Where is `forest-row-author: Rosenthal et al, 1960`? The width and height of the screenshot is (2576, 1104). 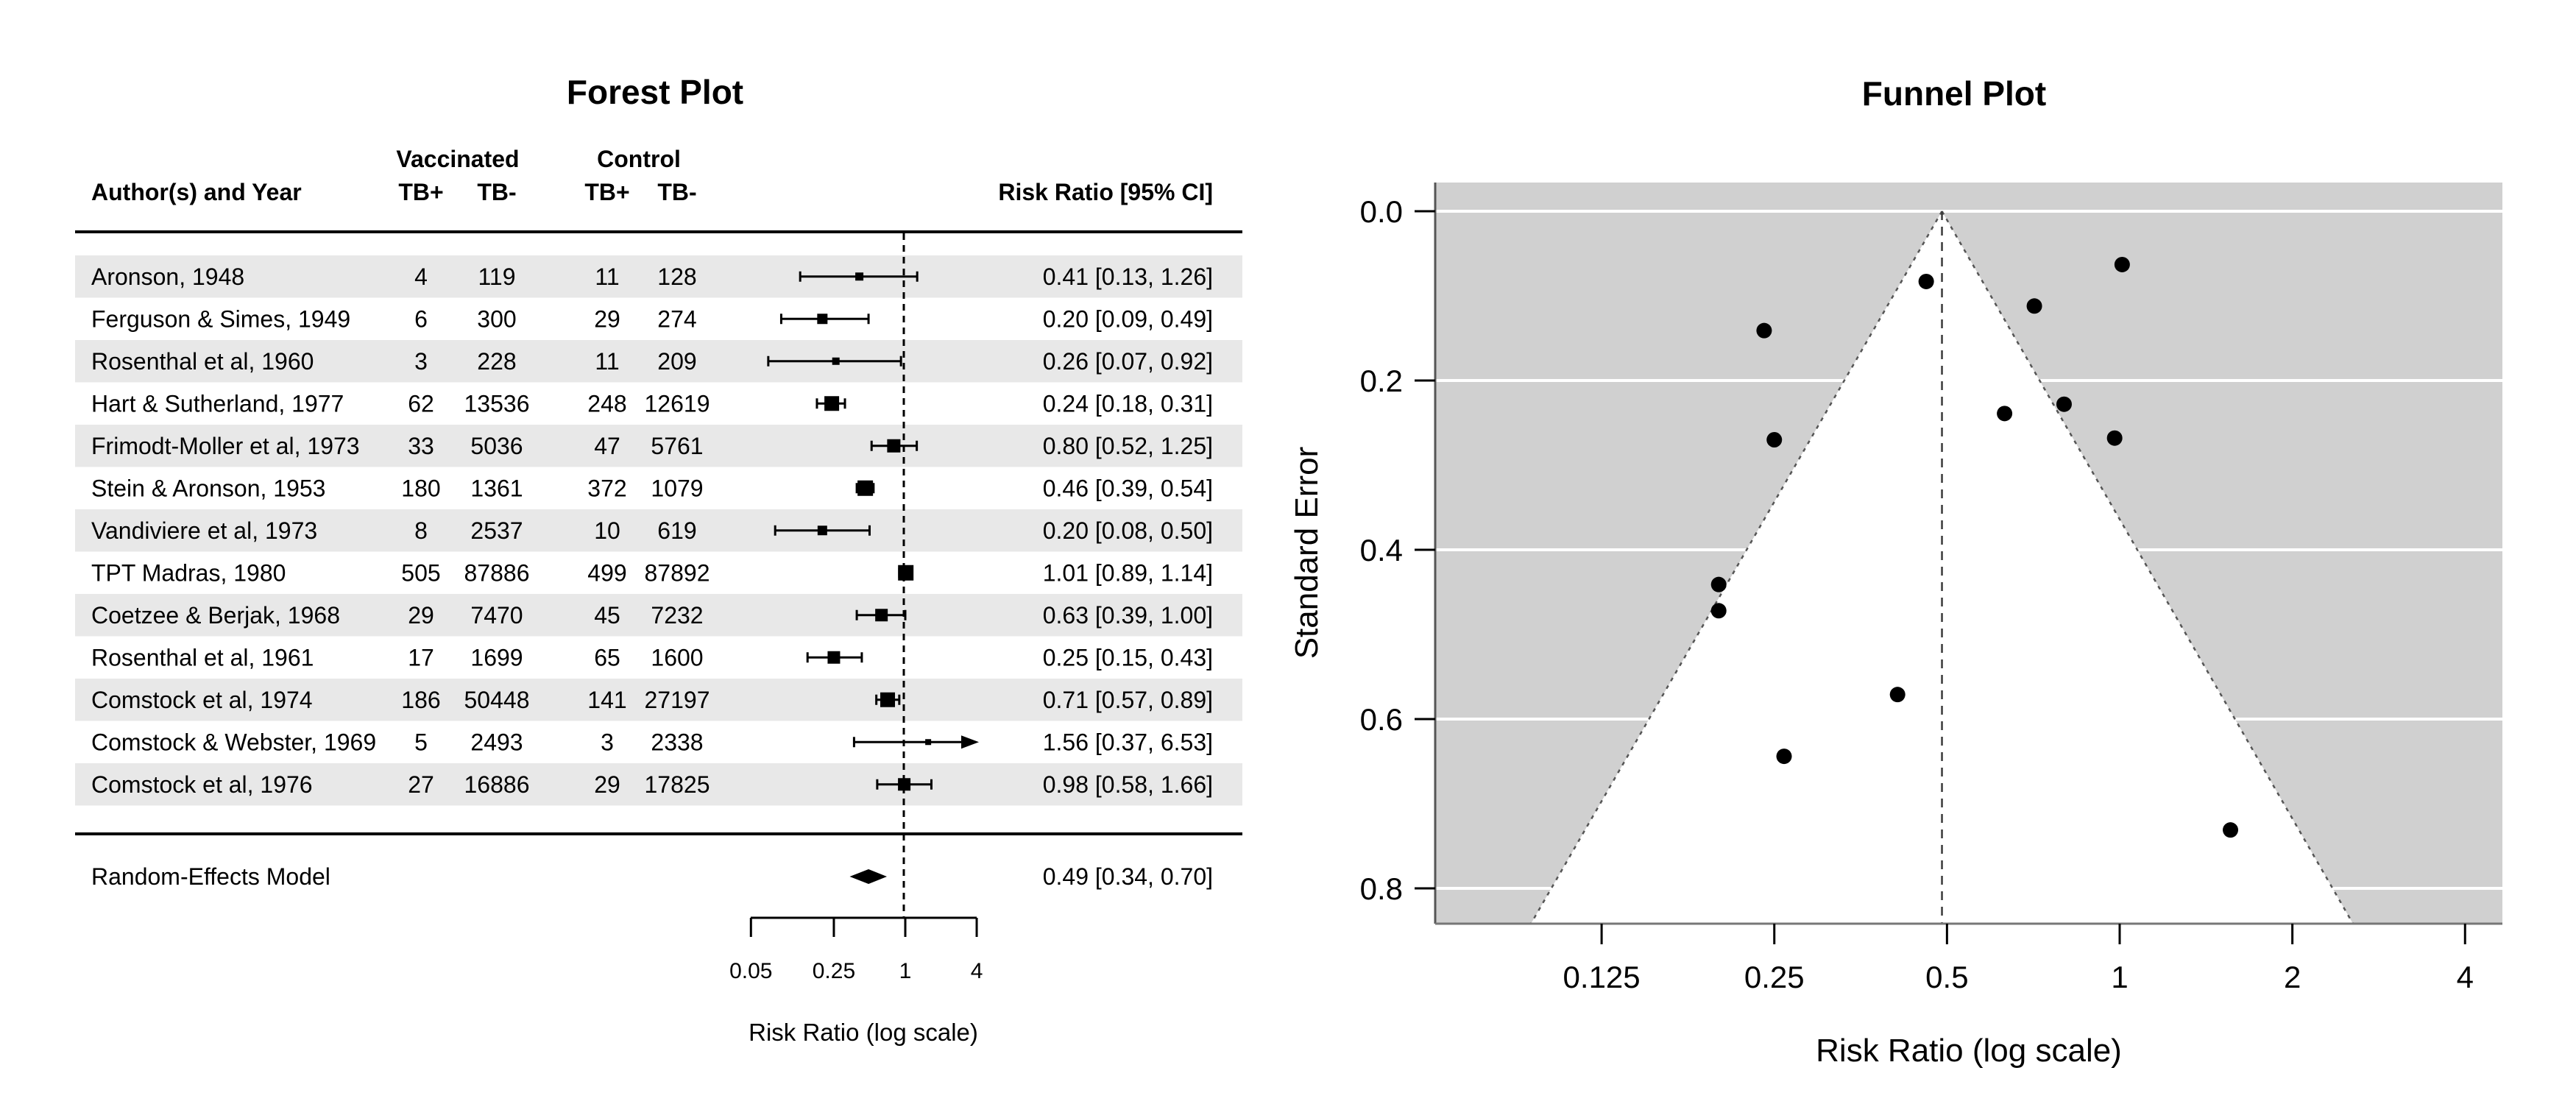
forest-row-author: Rosenthal et al, 1960 is located at coordinates (202, 361).